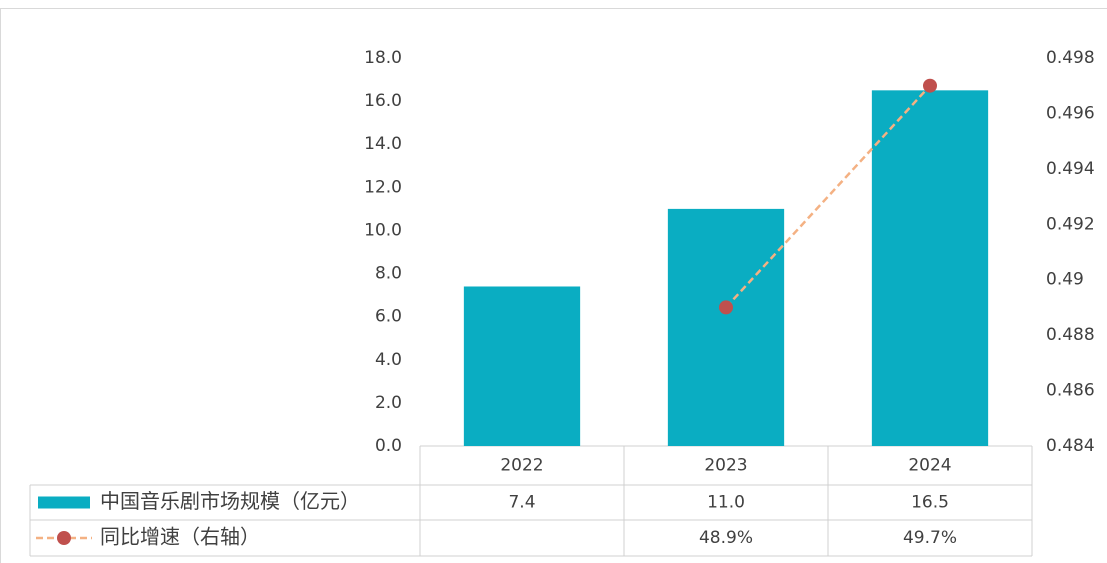  What do you see at coordinates (828, 196) in the screenshot?
I see `line` at bounding box center [828, 196].